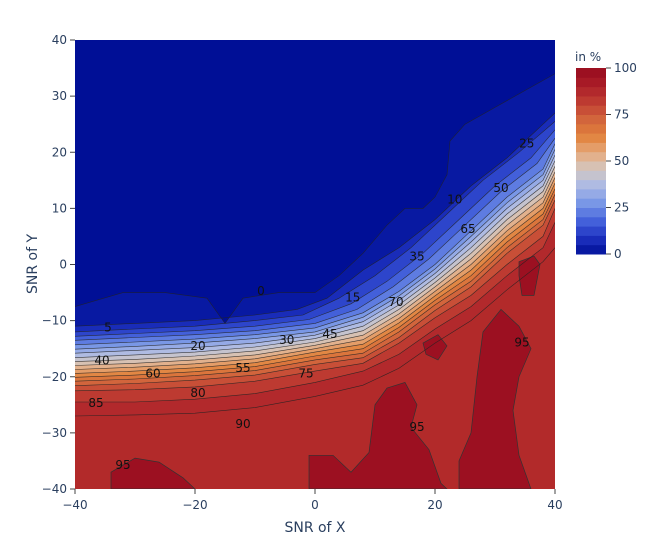 Image resolution: width=667 pixels, height=549 pixels. Describe the element at coordinates (395, 302) in the screenshot. I see `contour-label: 70` at that location.